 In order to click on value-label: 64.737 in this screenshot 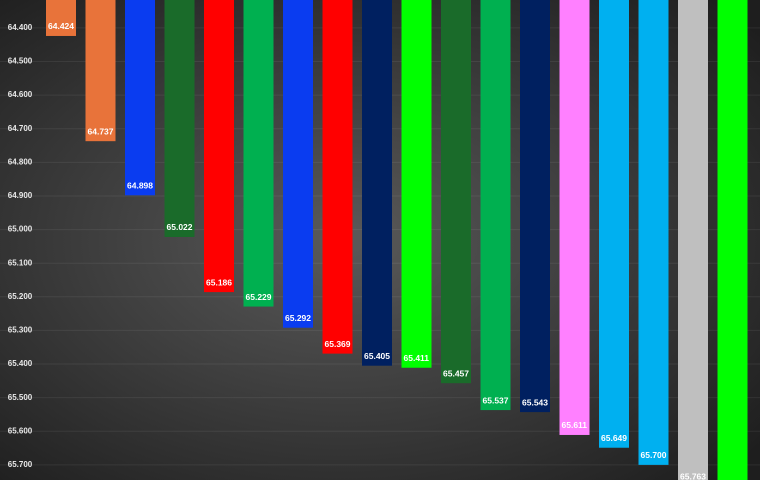, I will do `click(101, 131)`.